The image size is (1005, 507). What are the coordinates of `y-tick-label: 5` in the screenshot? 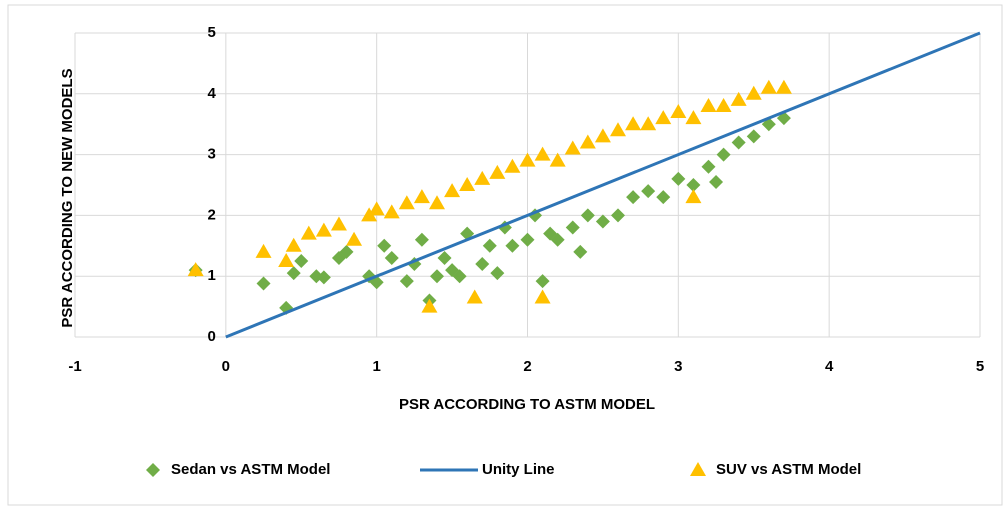 It's located at (211, 32).